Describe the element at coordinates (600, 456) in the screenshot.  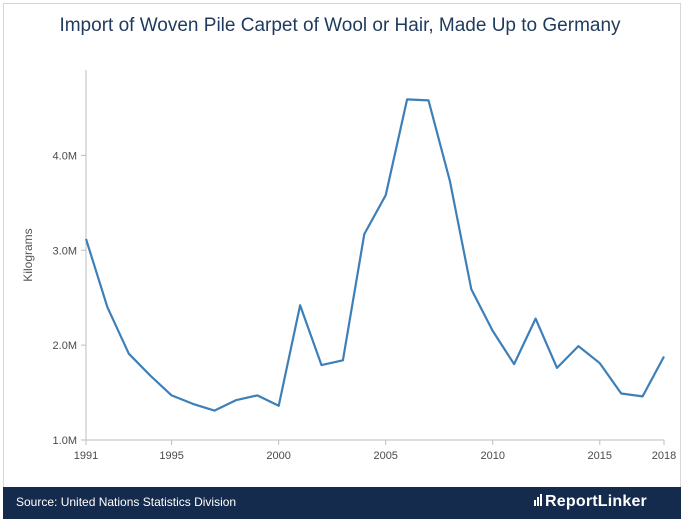
I see `x-tick-label: 2015` at that location.